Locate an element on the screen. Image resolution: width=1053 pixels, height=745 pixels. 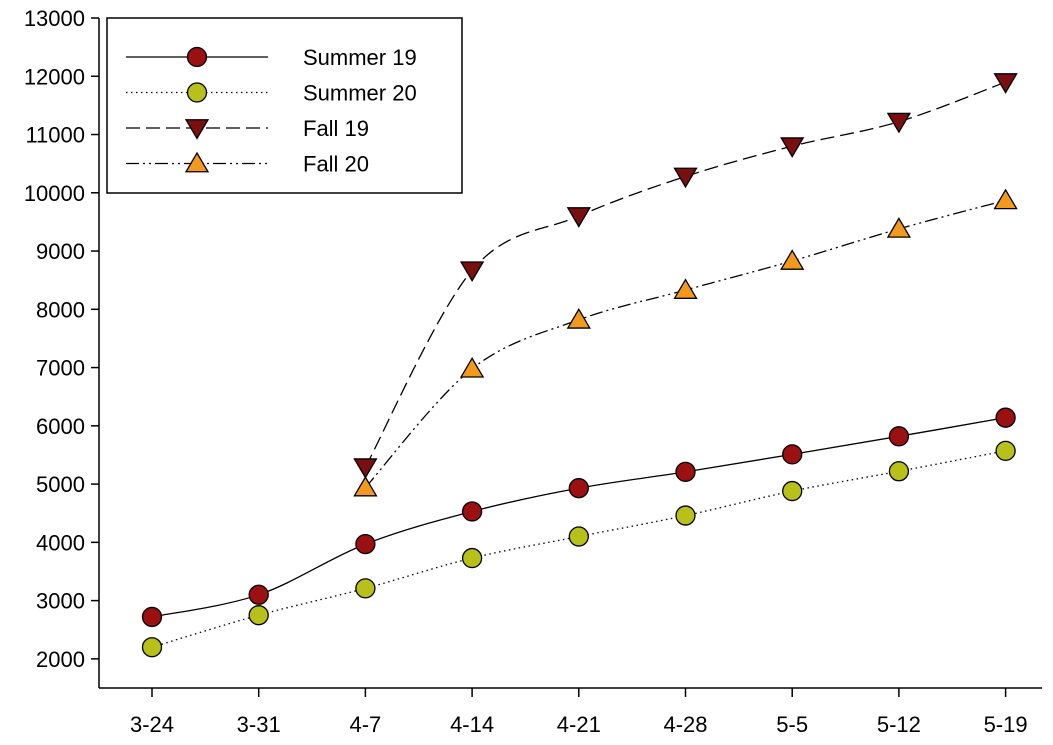
x-tick-label: 5-5 is located at coordinates (792, 724).